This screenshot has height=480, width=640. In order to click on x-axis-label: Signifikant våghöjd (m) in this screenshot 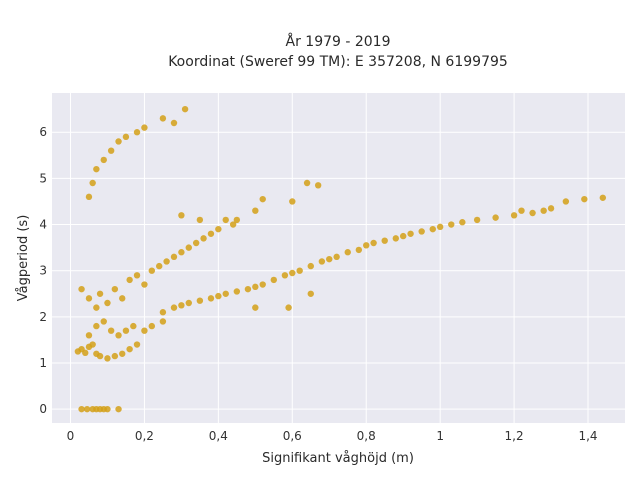, I will do `click(338, 458)`.